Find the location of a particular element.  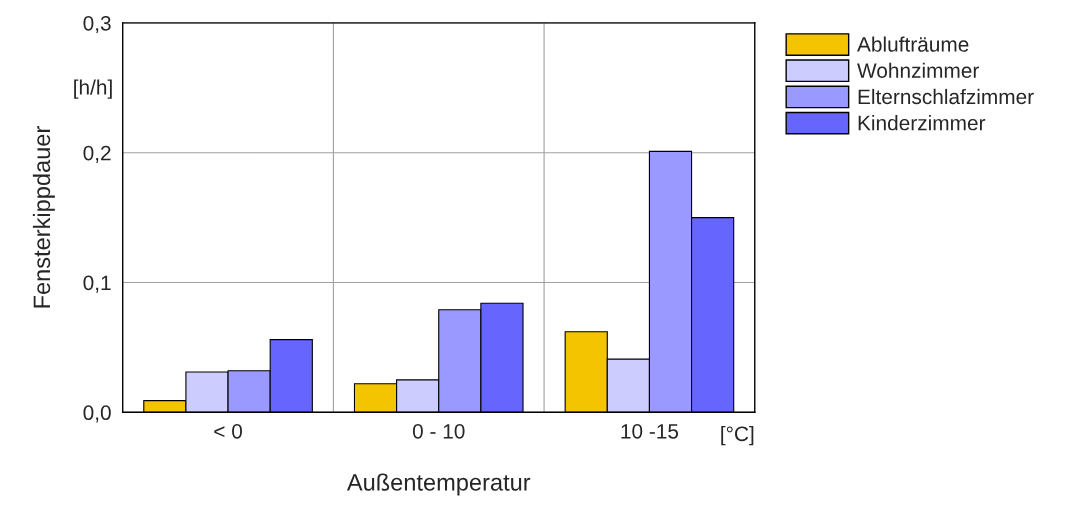

y-tick-label: 0,2 is located at coordinates (97, 154).